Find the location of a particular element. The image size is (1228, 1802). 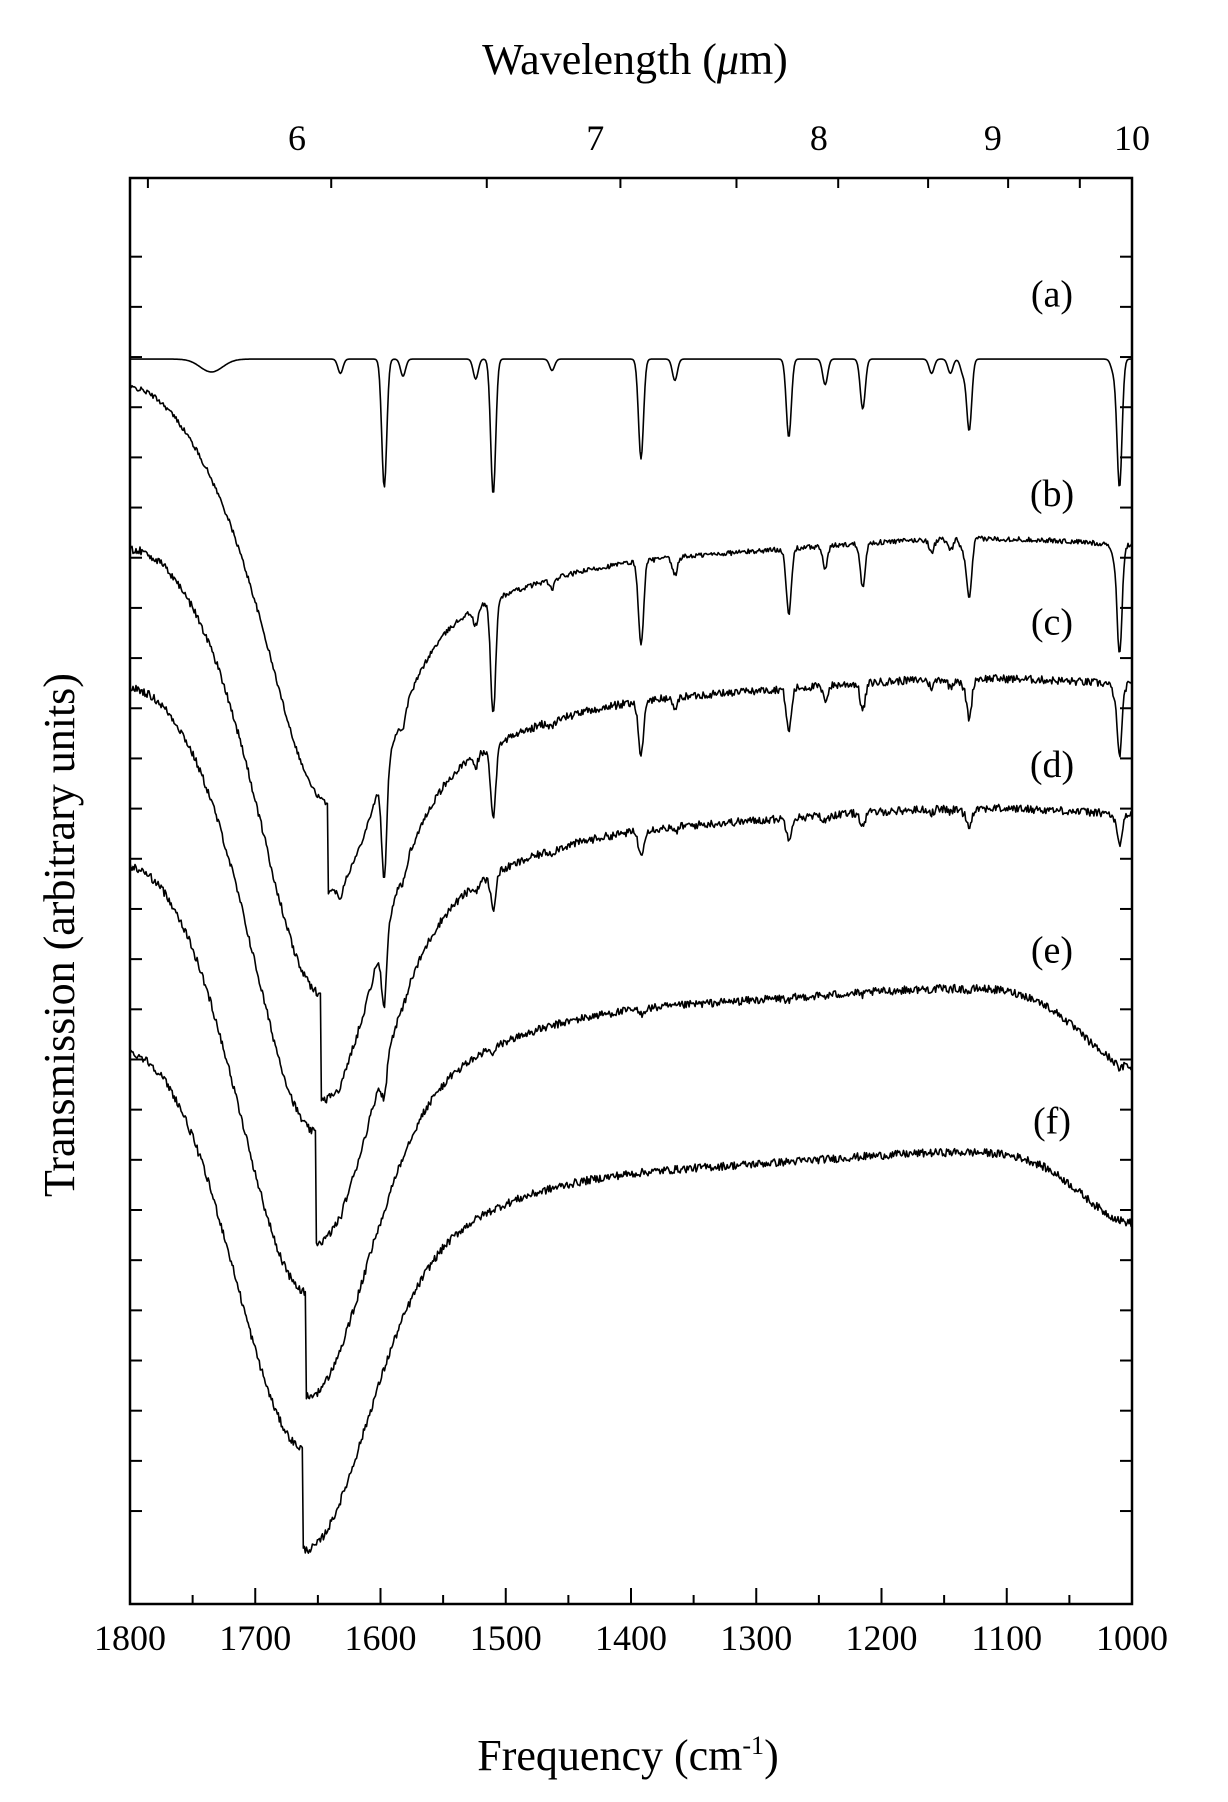

x2-axis-ticks: 6 7 8 9 10 is located at coordinates (648, 153).